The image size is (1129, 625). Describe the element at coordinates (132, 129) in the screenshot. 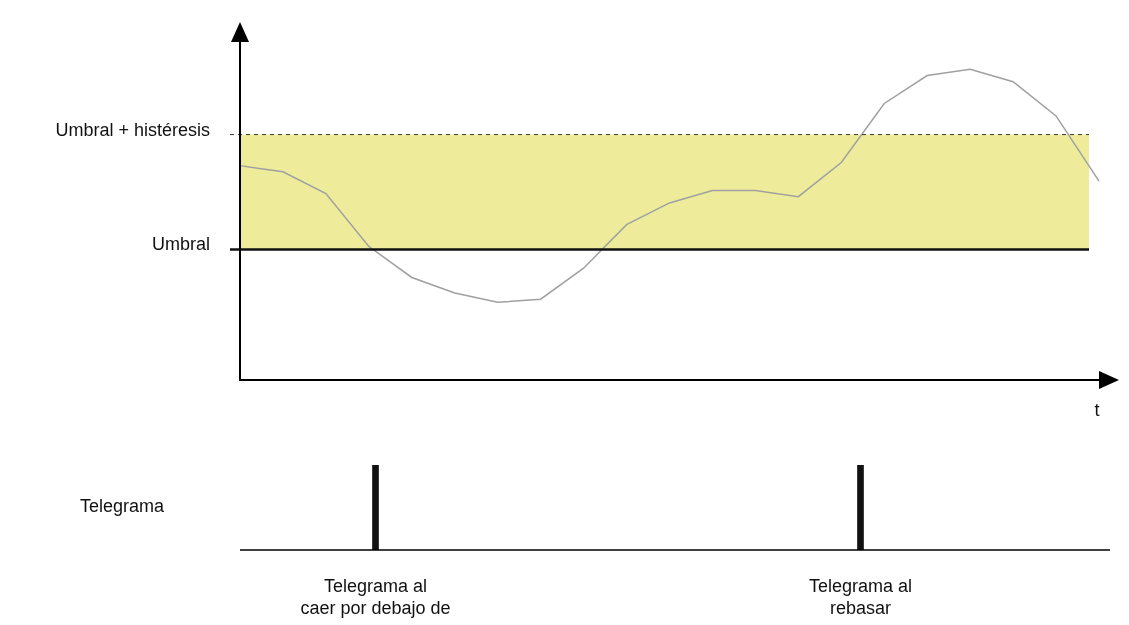

I see `ref-line-label: Umbral + histéresis` at that location.